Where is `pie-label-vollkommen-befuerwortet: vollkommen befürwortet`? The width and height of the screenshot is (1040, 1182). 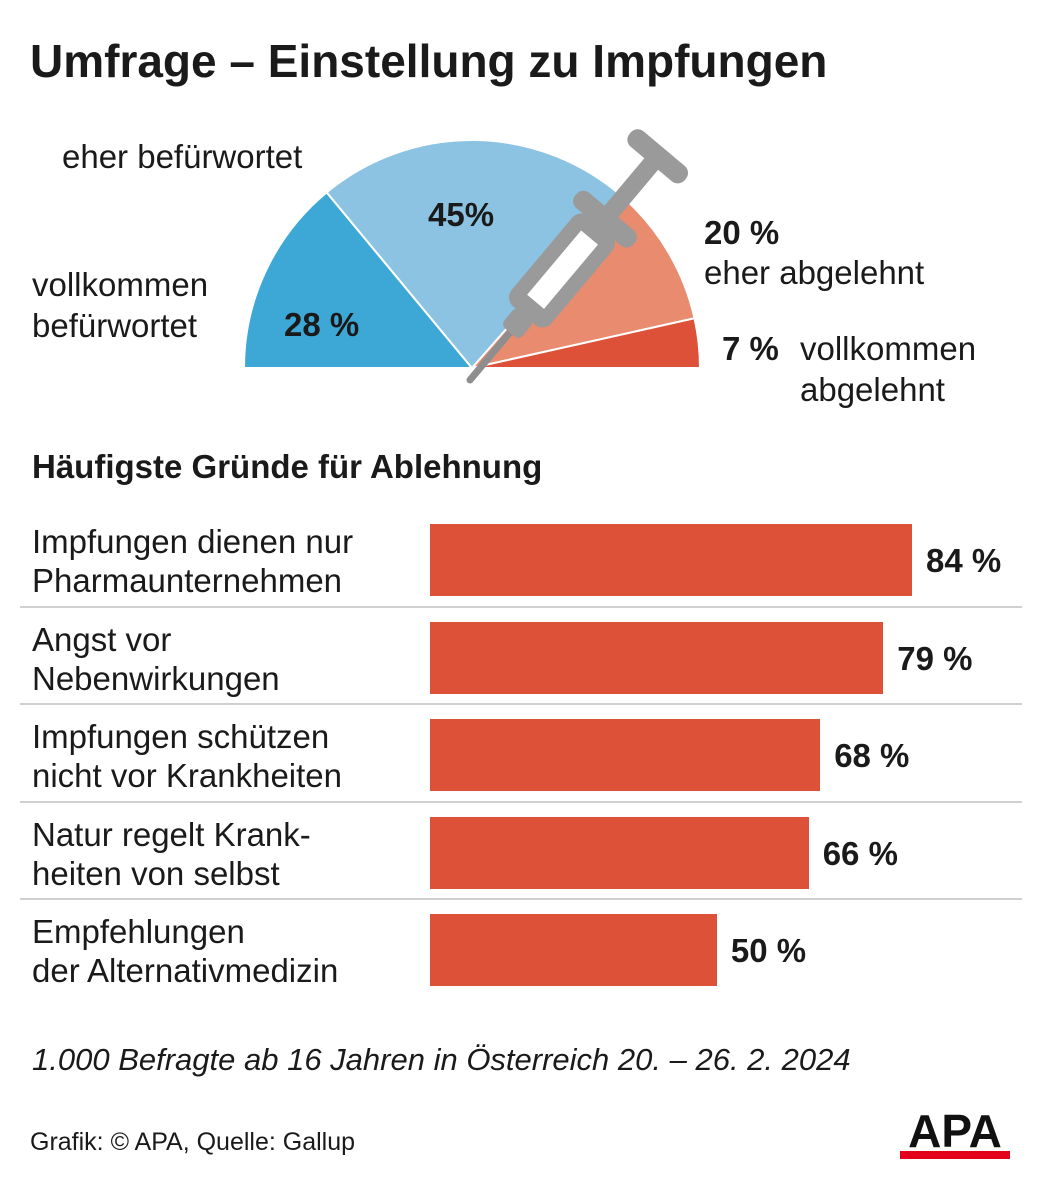 pie-label-vollkommen-befuerwortet: vollkommen befürwortet is located at coordinates (120, 305).